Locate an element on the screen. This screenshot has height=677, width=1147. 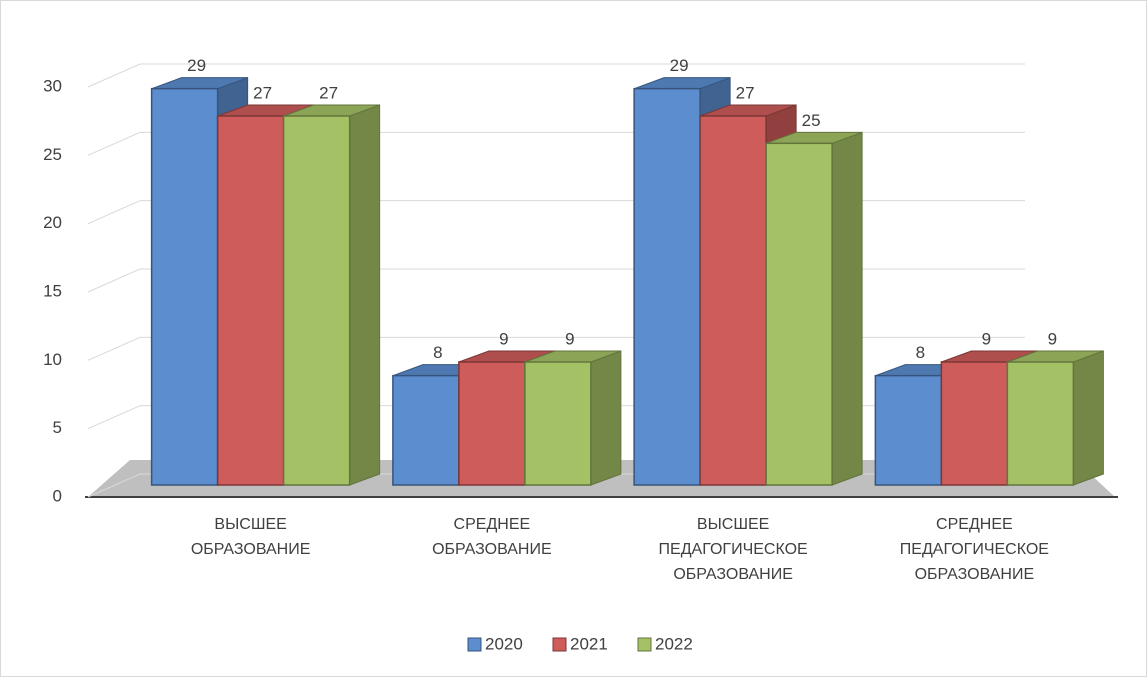
x-tick-label: СРЕДНЕЕ ОБРАЗОВАНИЕ is located at coordinates (492, 537).